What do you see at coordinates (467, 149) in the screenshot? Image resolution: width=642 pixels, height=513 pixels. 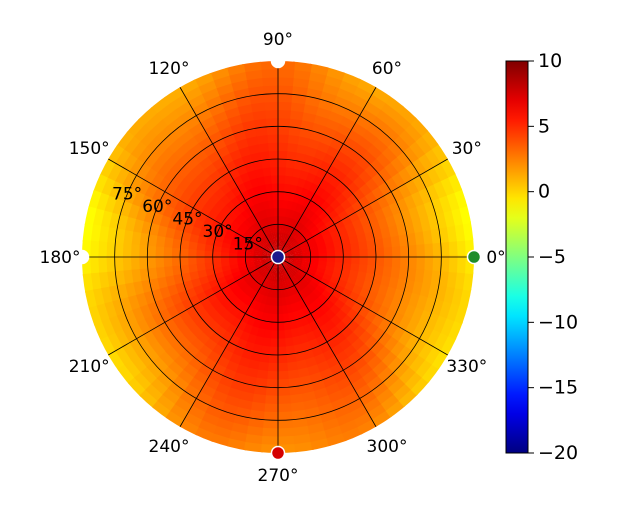 I see `theta-tick-label: 30°` at bounding box center [467, 149].